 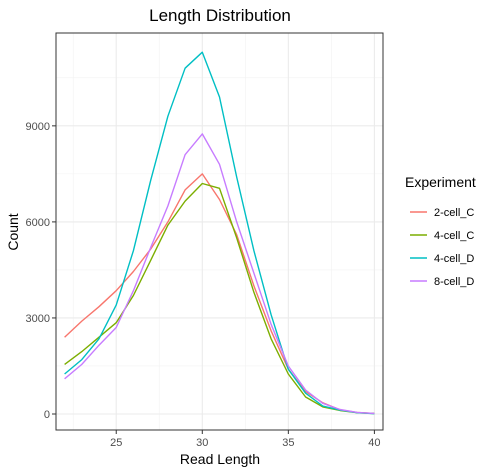 What do you see at coordinates (202, 443) in the screenshot?
I see `x-tick-label: 30` at bounding box center [202, 443].